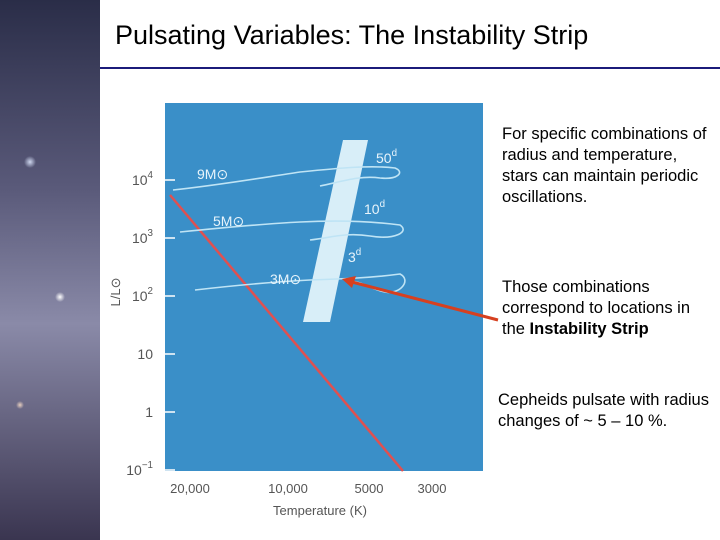 The width and height of the screenshot is (720, 540). Describe the element at coordinates (589, 329) in the screenshot. I see `paragraph-bold: Instability Strip` at that location.